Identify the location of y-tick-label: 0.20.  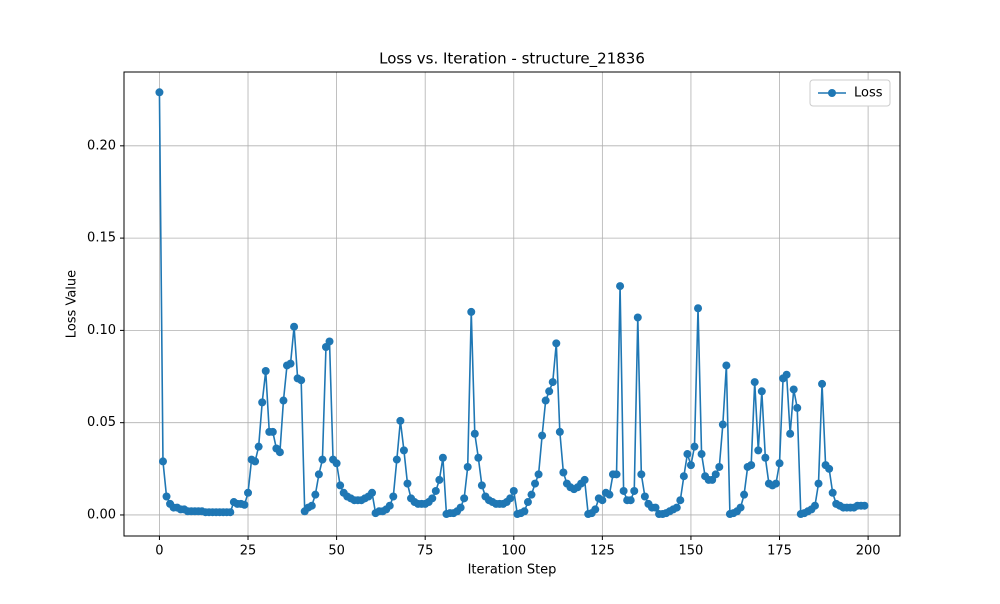
(101, 145).